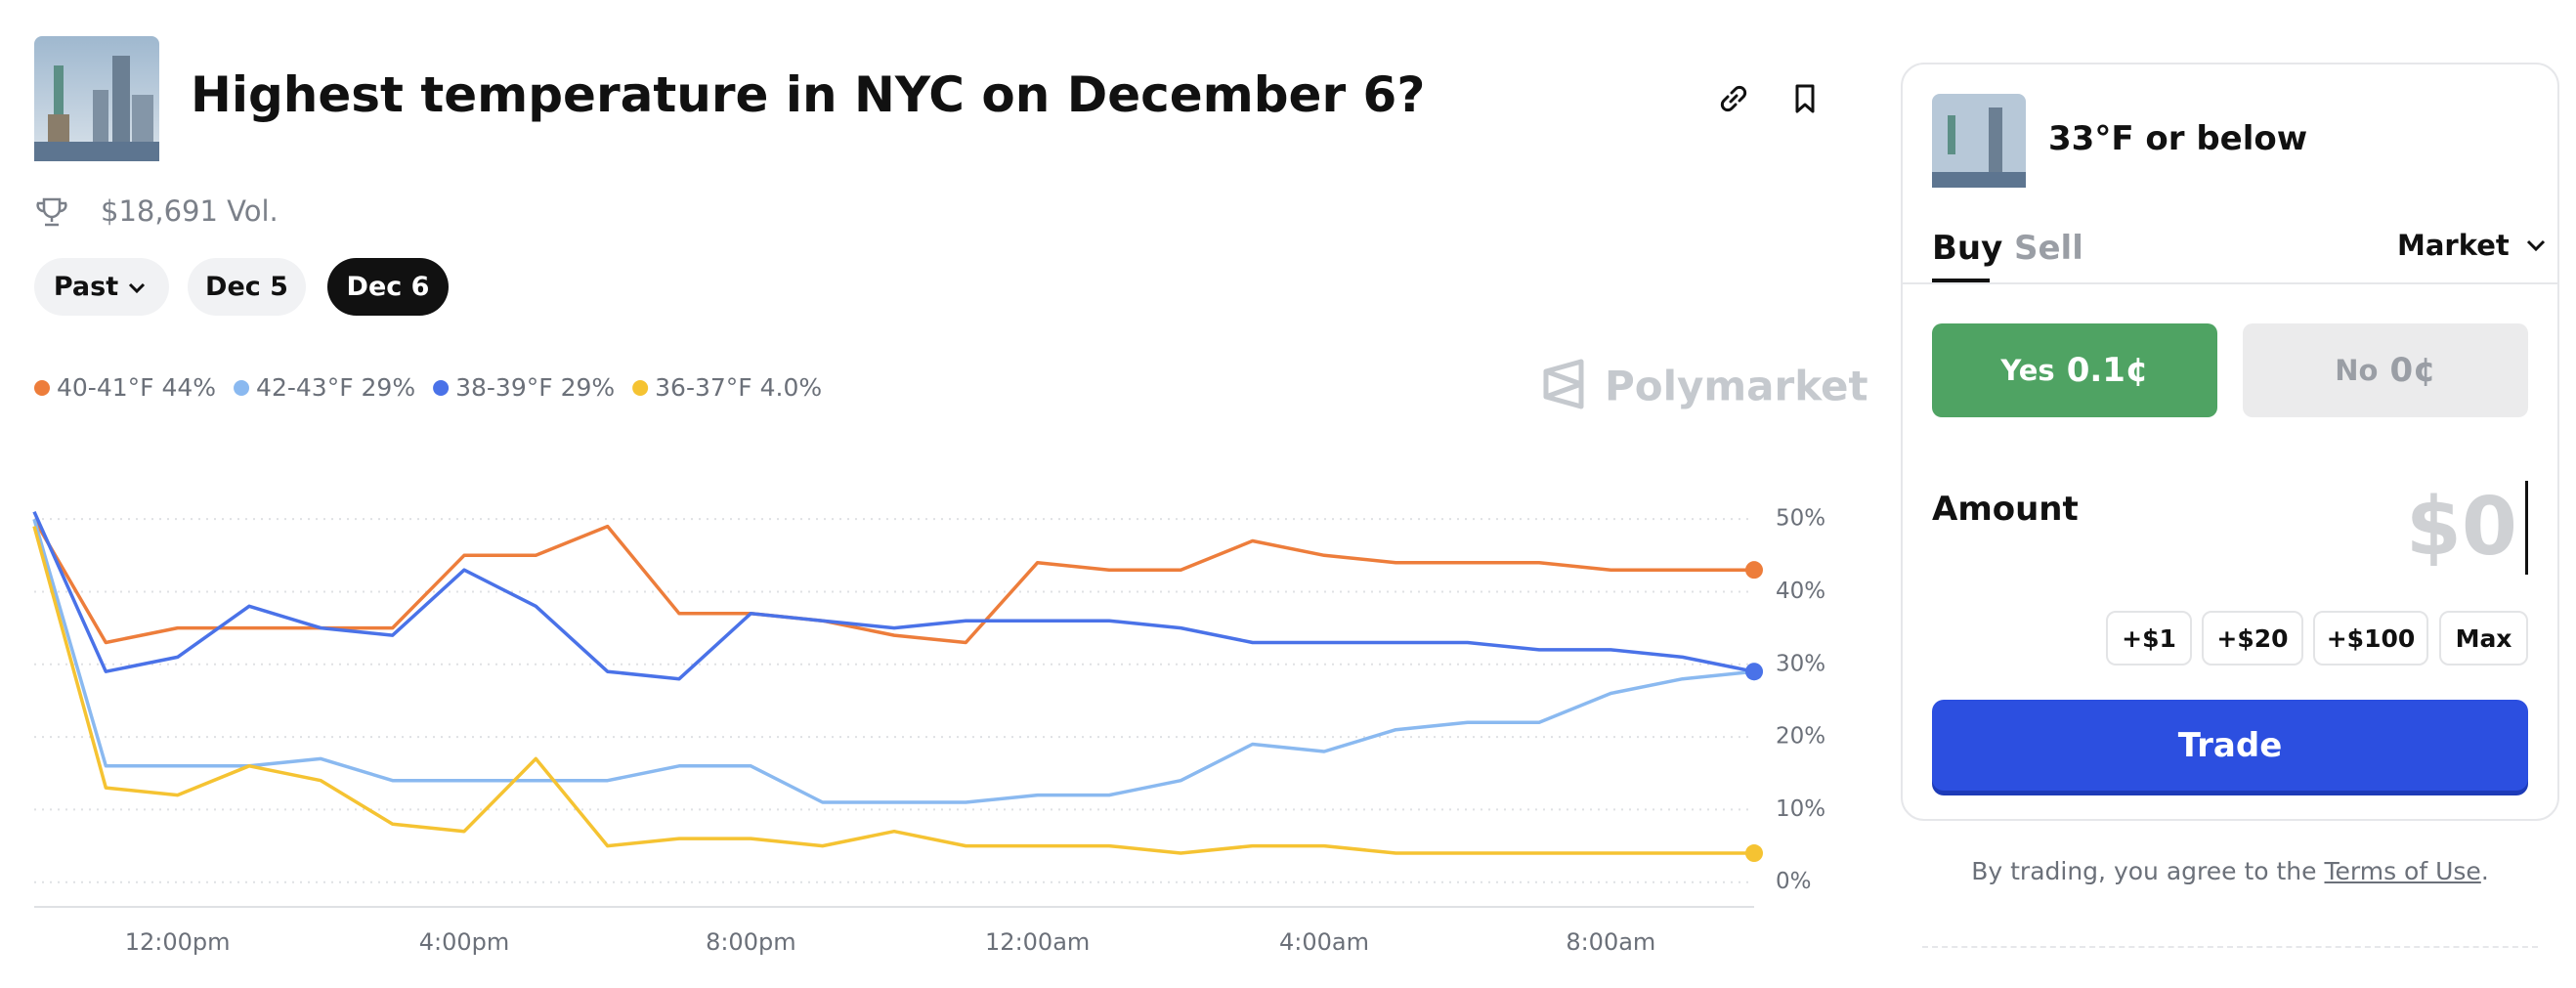  I want to click on y-tick-label: 0%, so click(1794, 881).